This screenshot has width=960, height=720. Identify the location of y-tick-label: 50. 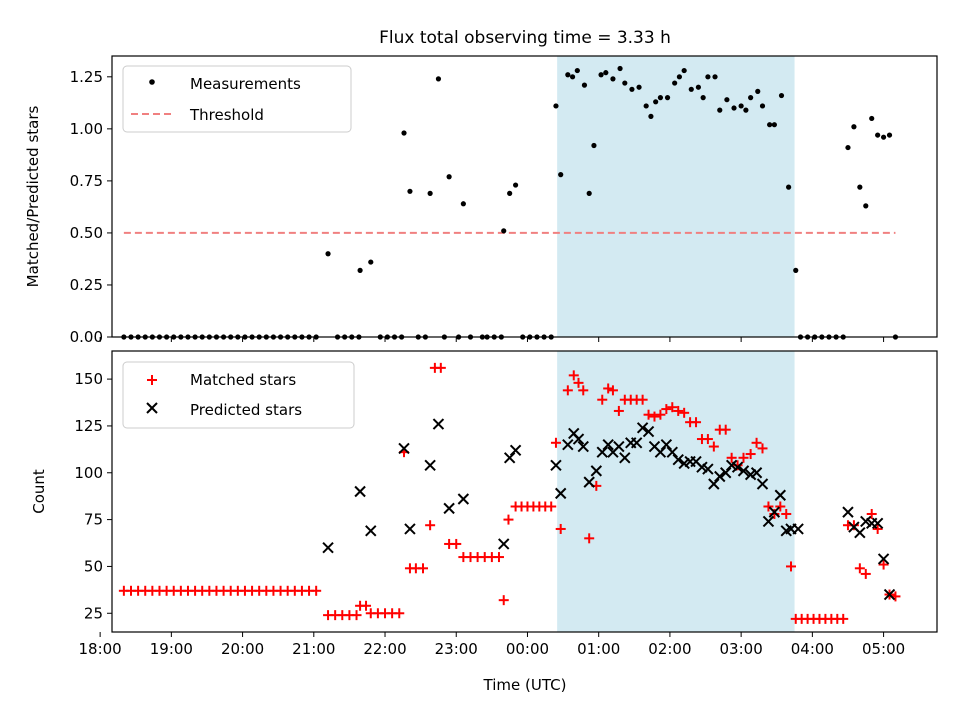
(93, 566).